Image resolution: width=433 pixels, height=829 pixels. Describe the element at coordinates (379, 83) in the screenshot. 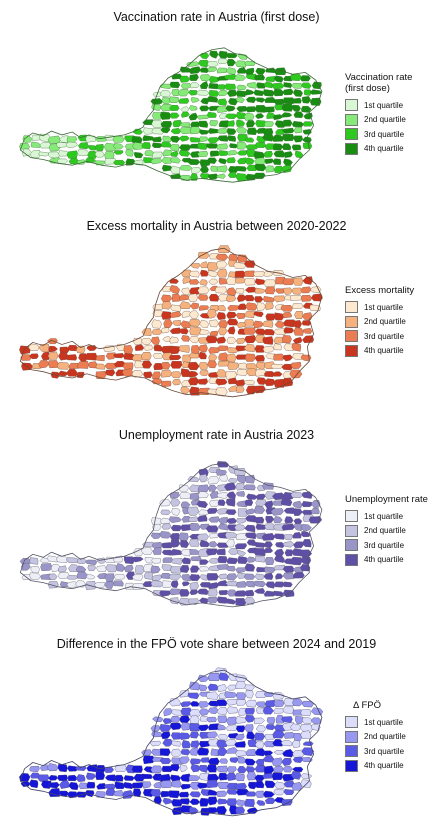

I see `legend-title: Vaccination rate (first dose)` at that location.